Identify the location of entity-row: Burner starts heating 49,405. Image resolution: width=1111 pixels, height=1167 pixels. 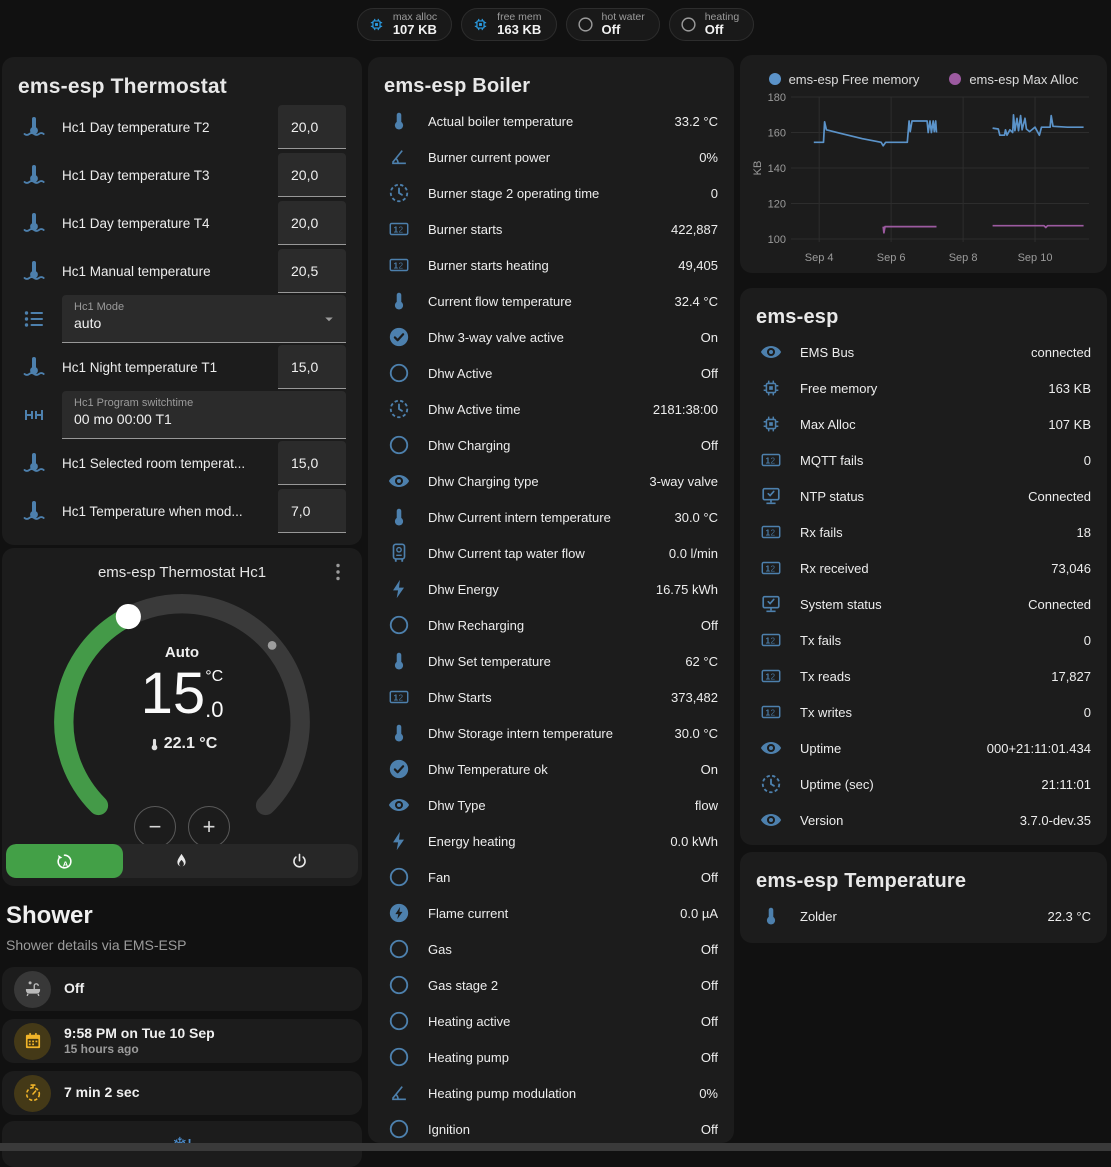
(551, 265).